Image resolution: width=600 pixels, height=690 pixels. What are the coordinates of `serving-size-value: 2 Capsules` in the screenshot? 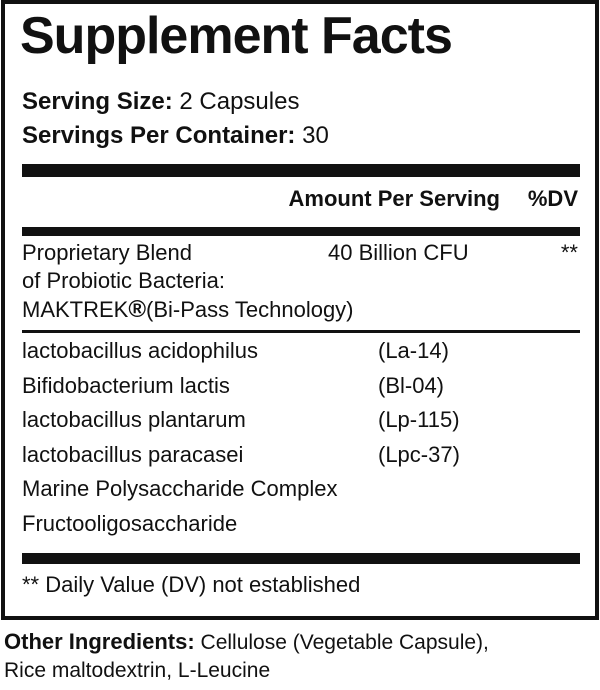 It's located at (239, 101).